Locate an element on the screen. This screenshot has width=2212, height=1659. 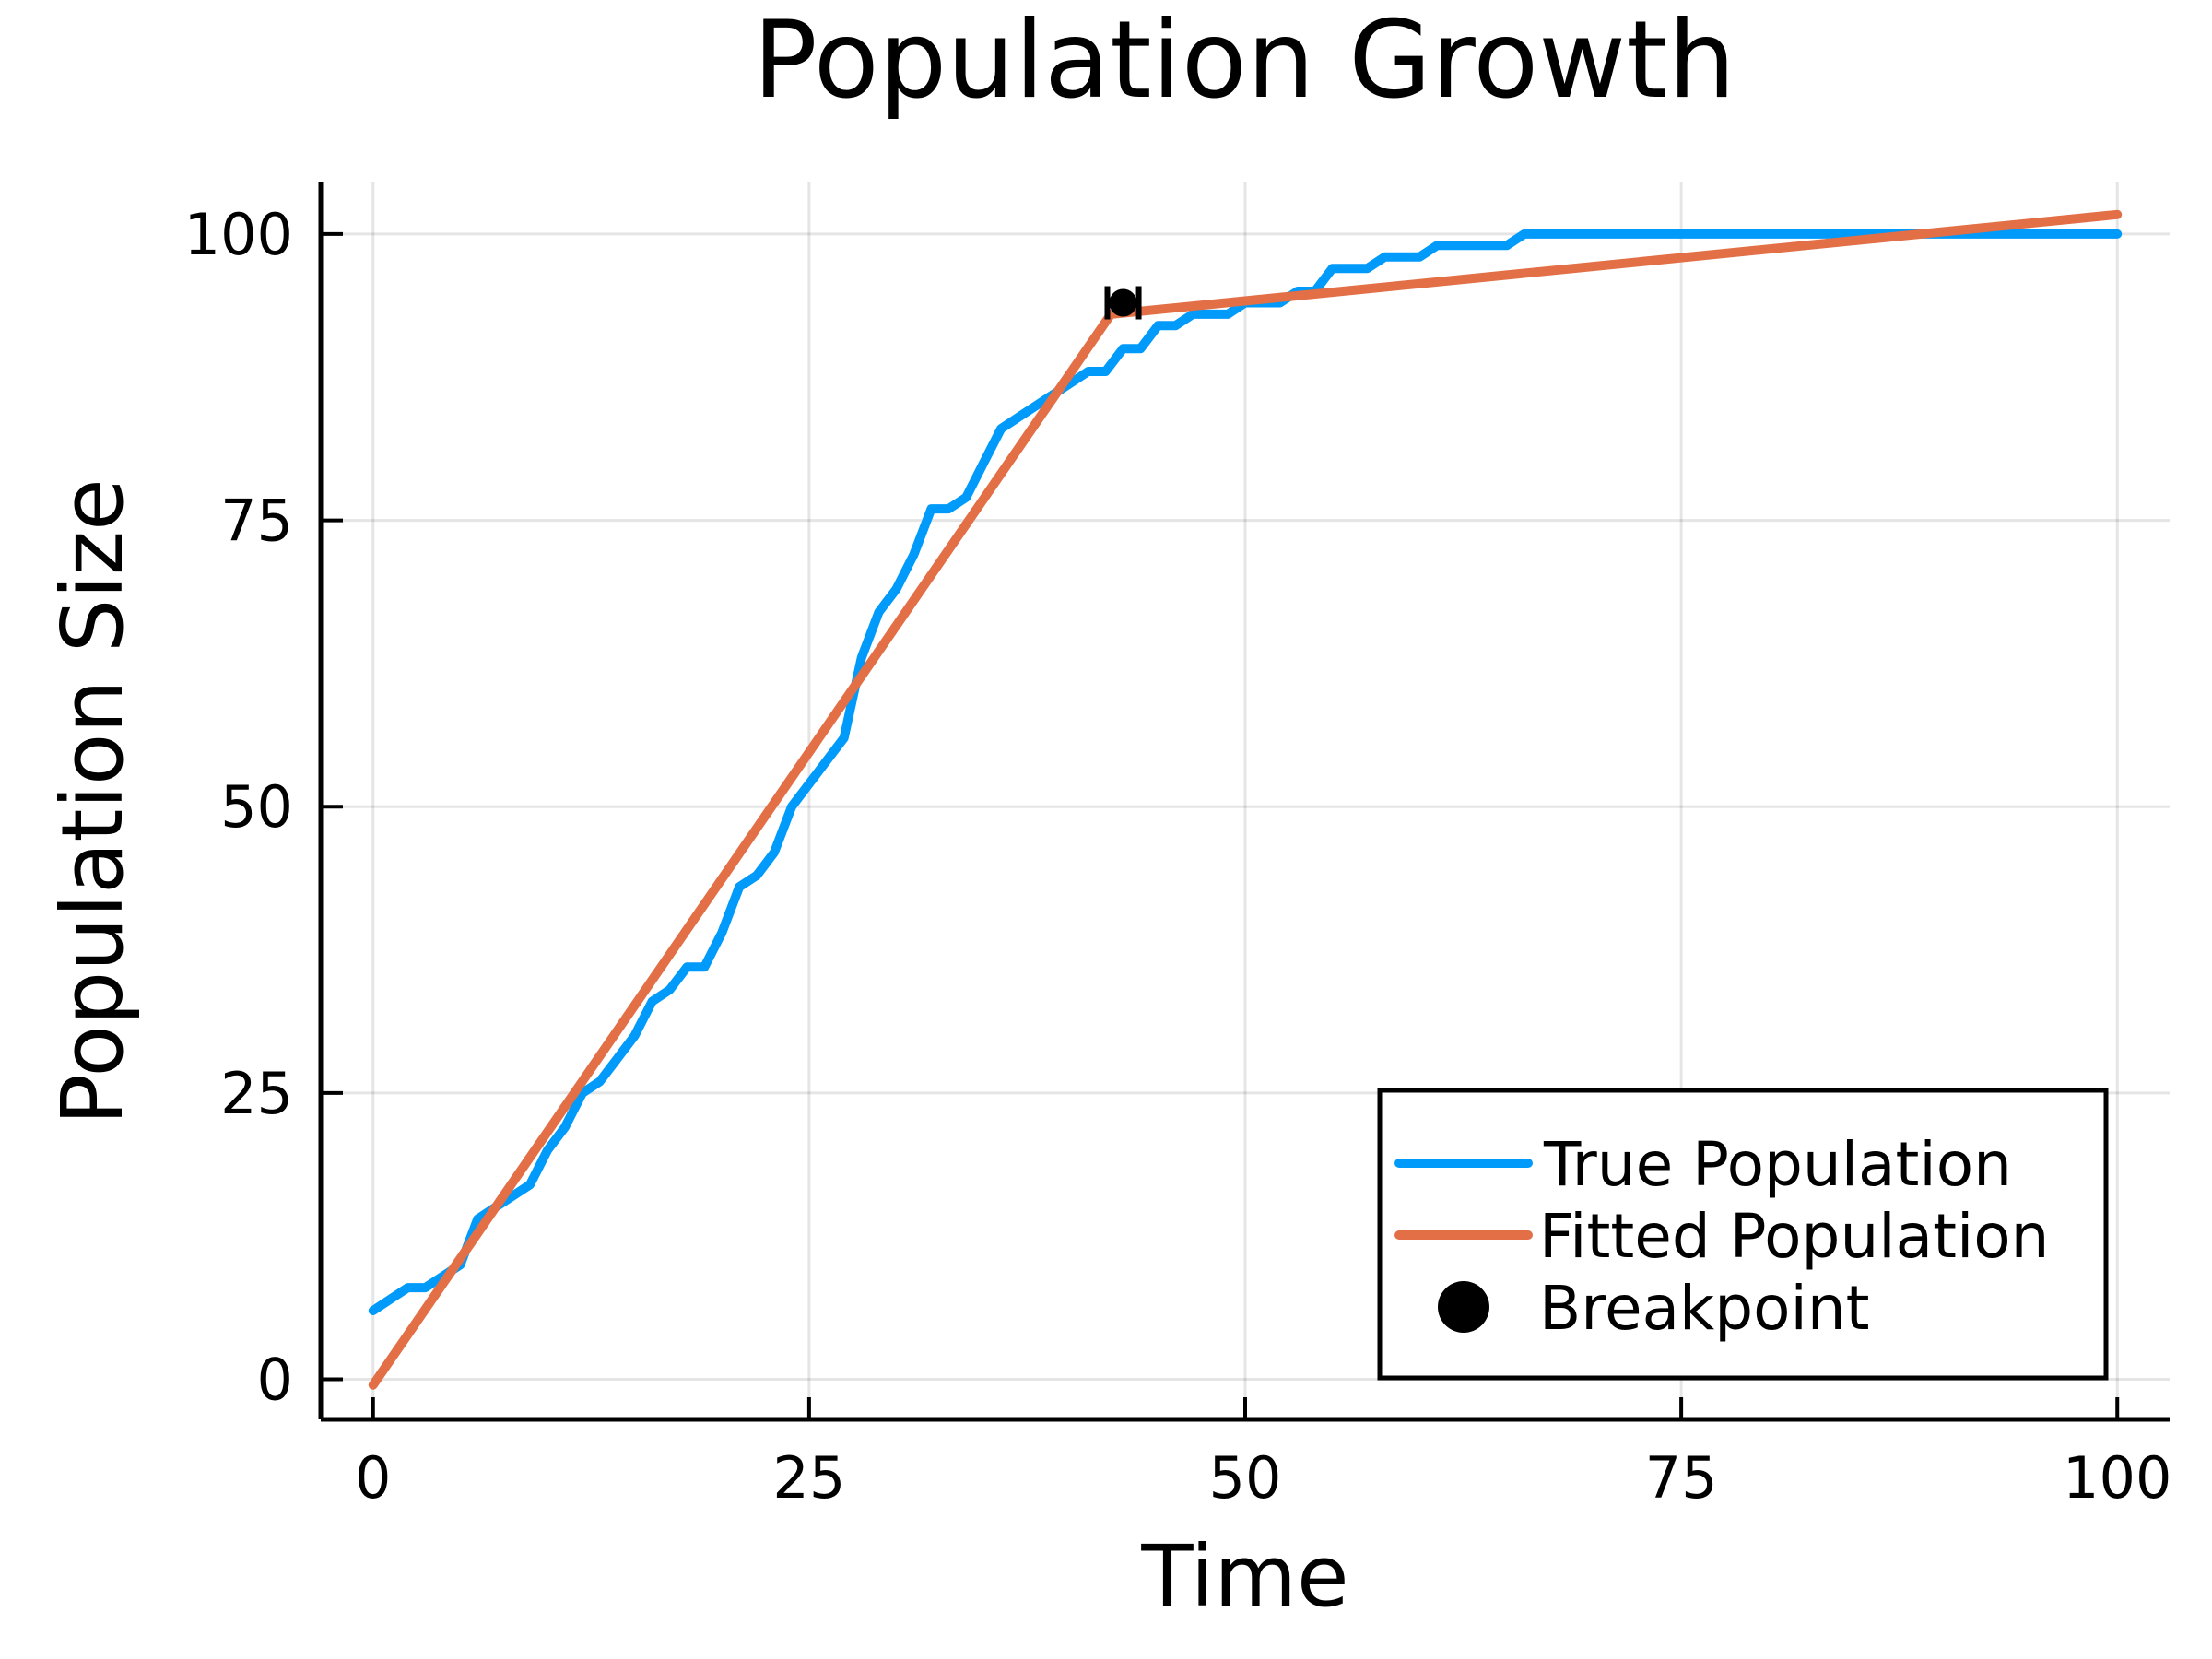
breakpoint-point is located at coordinates (1123, 302).